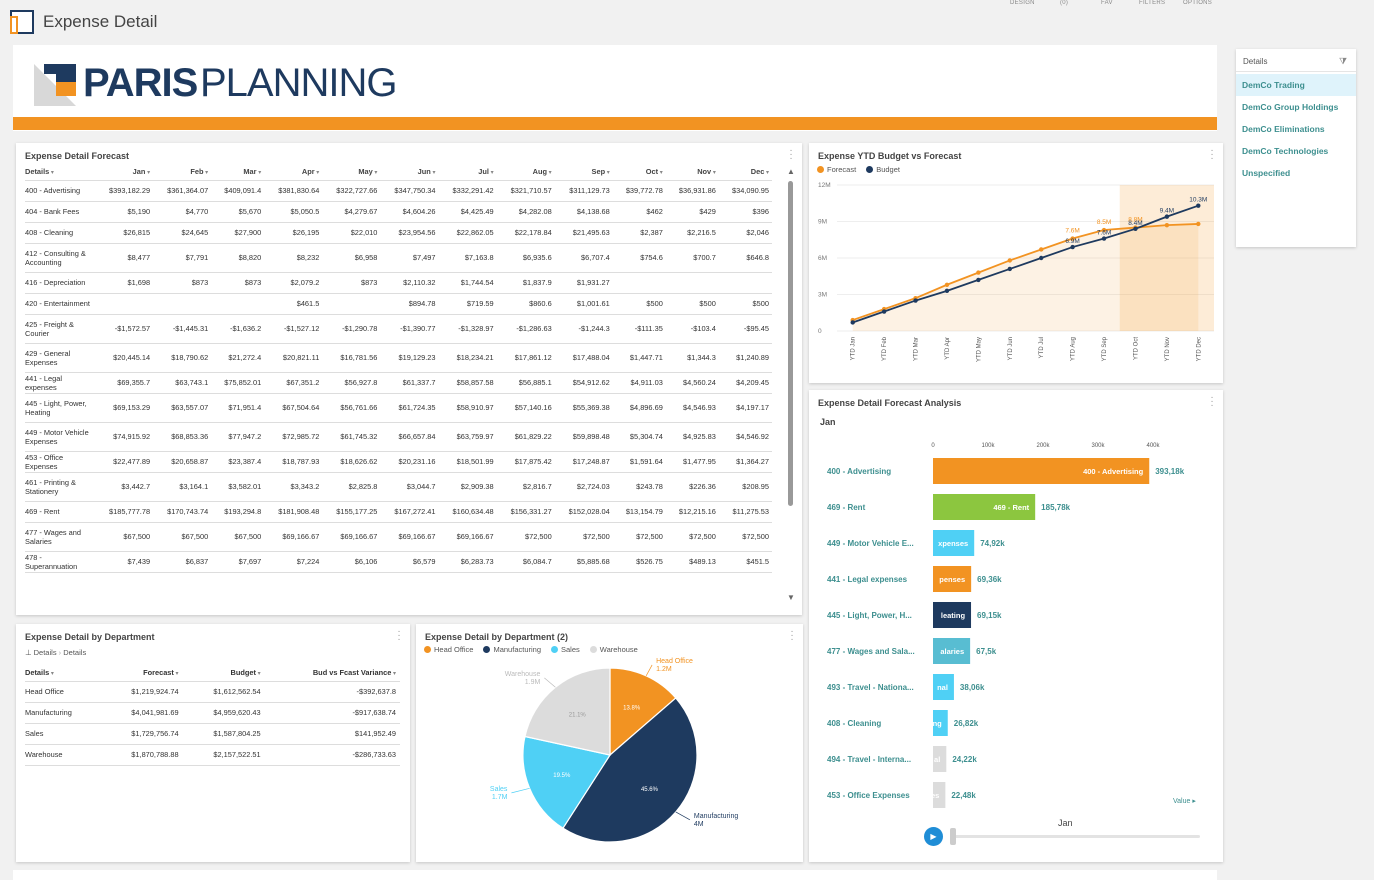 This screenshot has height=880, width=1374. Describe the element at coordinates (565, 649) in the screenshot. I see `legend-item: Sales` at that location.